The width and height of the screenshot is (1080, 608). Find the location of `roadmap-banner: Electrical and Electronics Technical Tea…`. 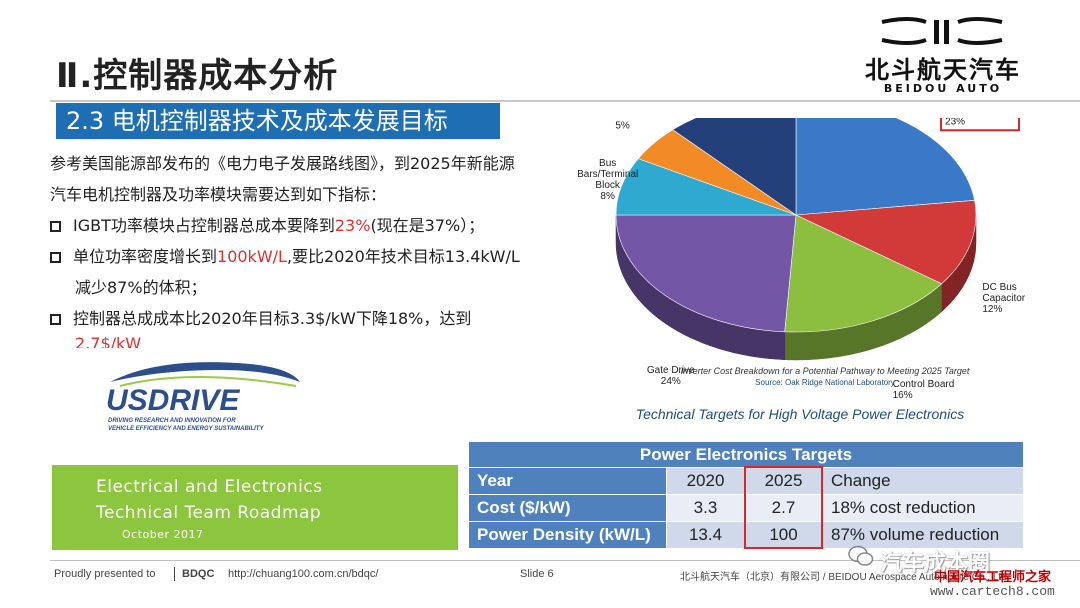

roadmap-banner: Electrical and Electronics Technical Tea… is located at coordinates (255, 507).